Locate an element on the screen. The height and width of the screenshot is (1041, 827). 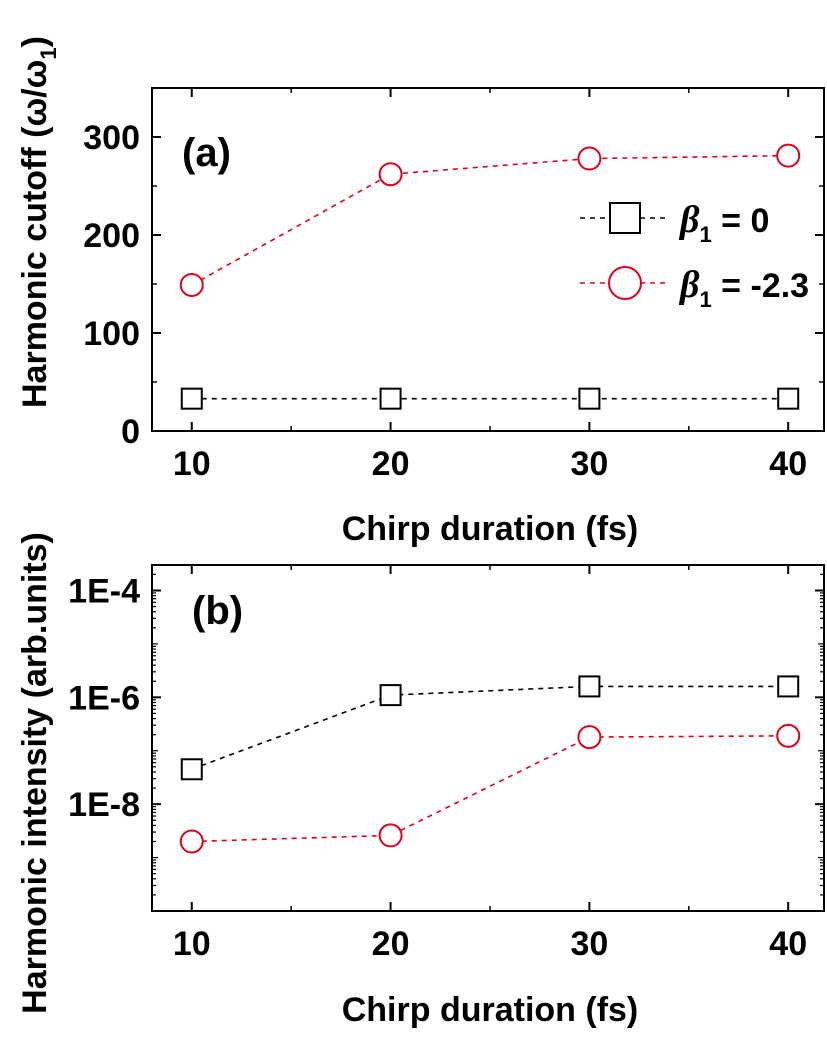
legend-beta-rest: = -2.3 is located at coordinates (760, 286).